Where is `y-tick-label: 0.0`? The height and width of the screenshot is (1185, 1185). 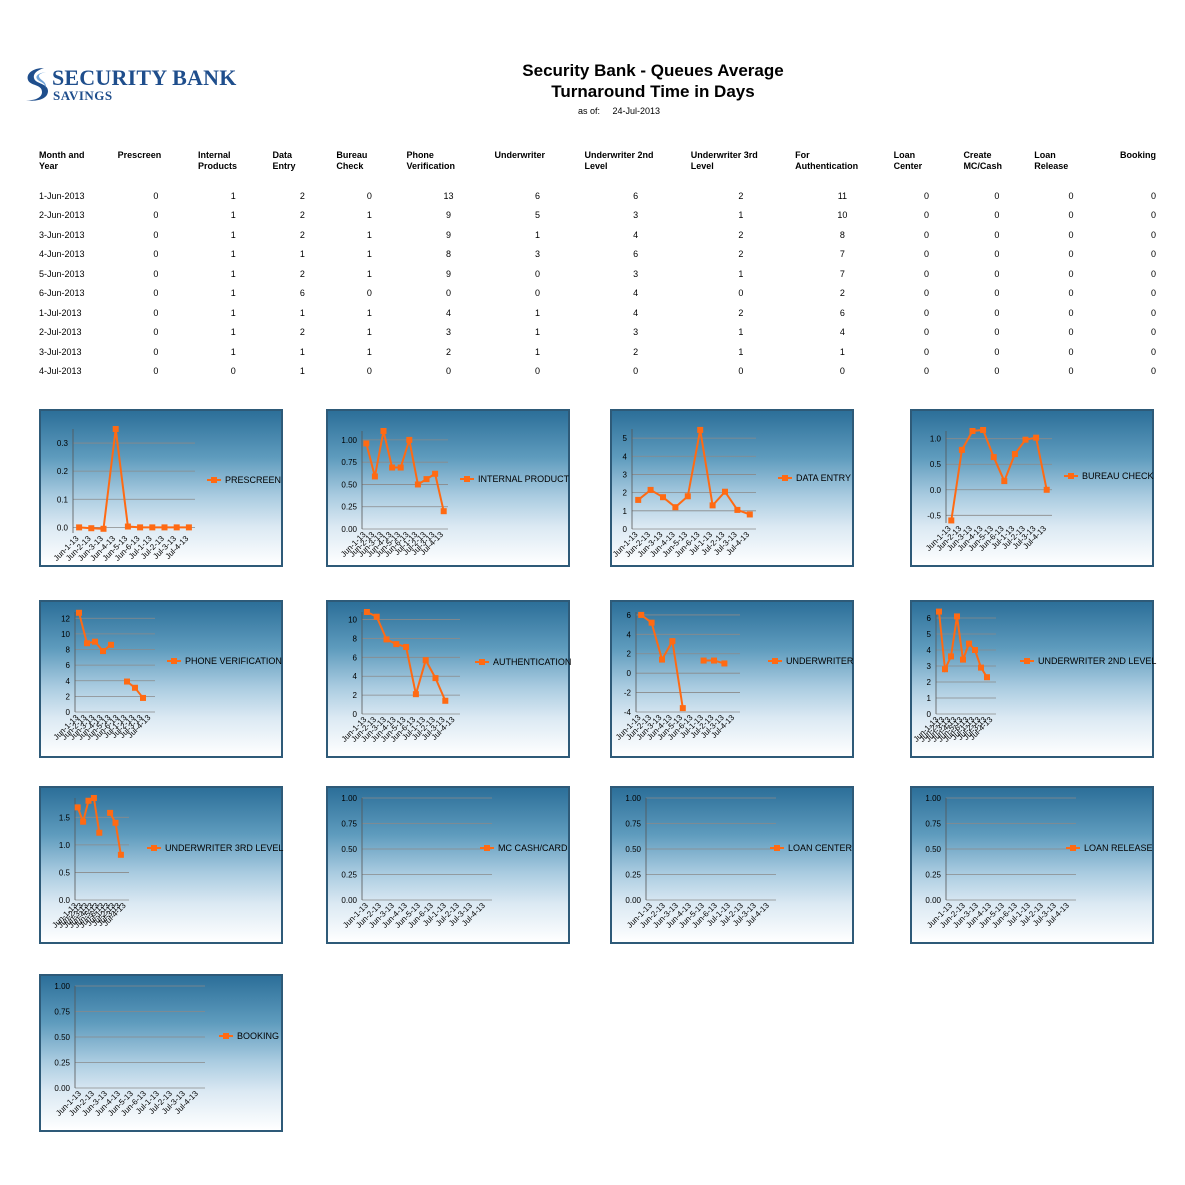 y-tick-label: 0.0 is located at coordinates (65, 900).